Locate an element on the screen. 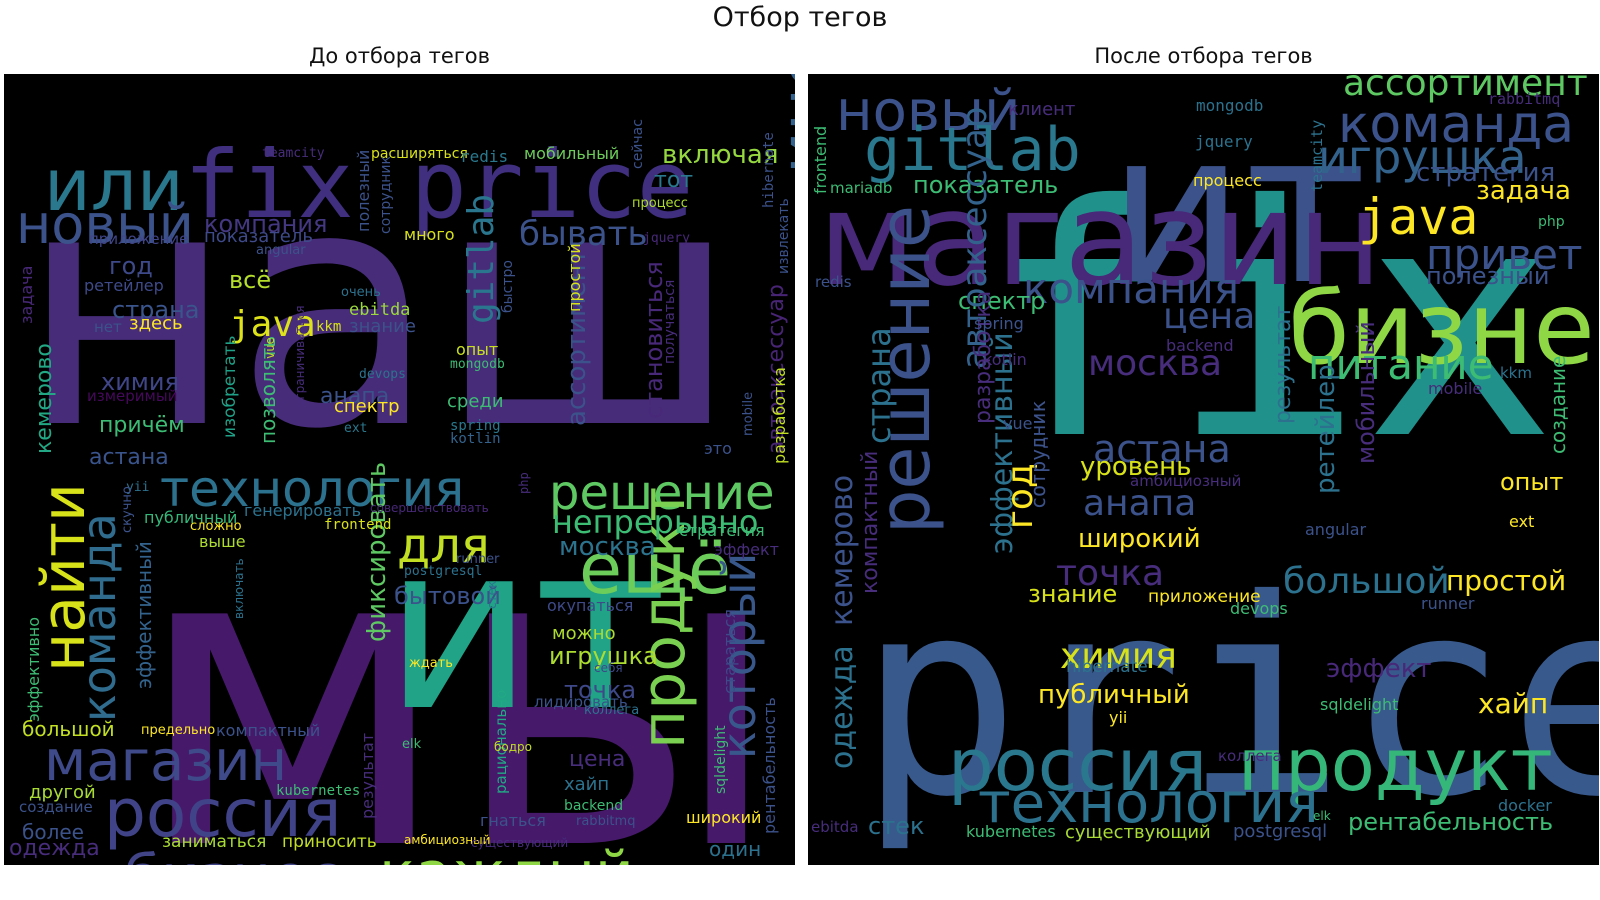  cloud-word-публичный: публичный is located at coordinates (191, 517).